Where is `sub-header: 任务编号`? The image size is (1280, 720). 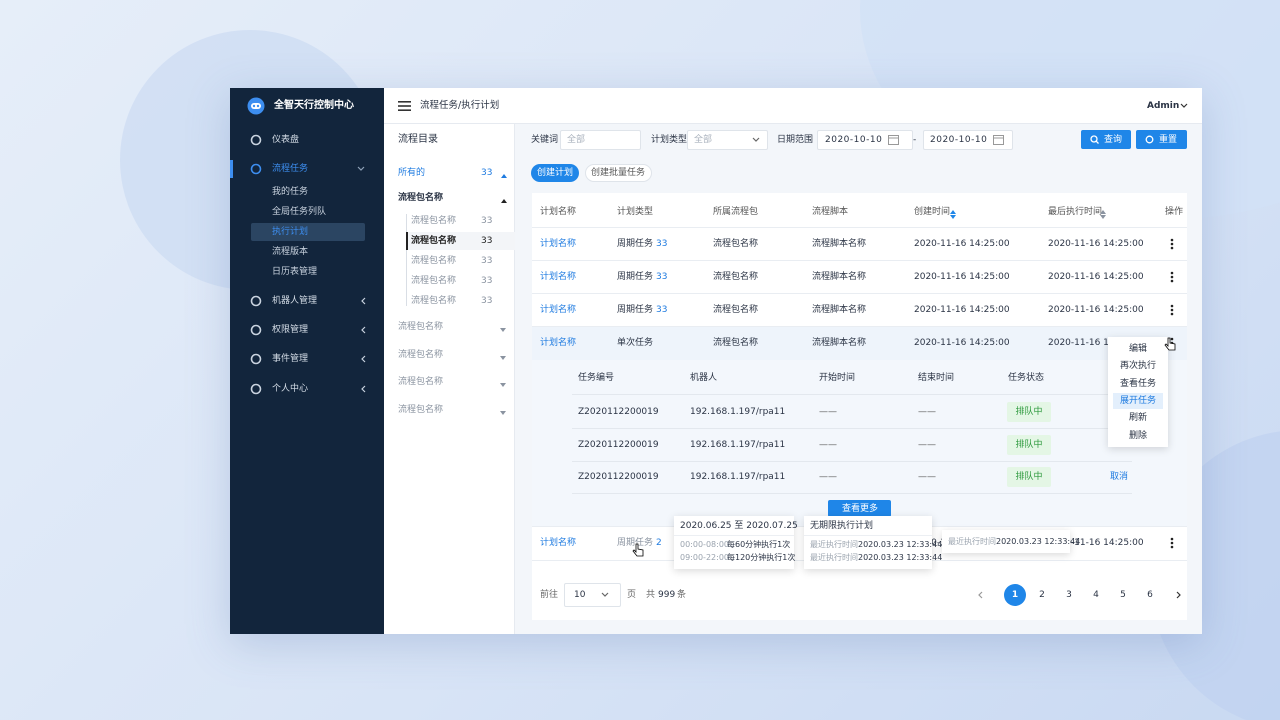 sub-header: 任务编号 is located at coordinates (596, 378).